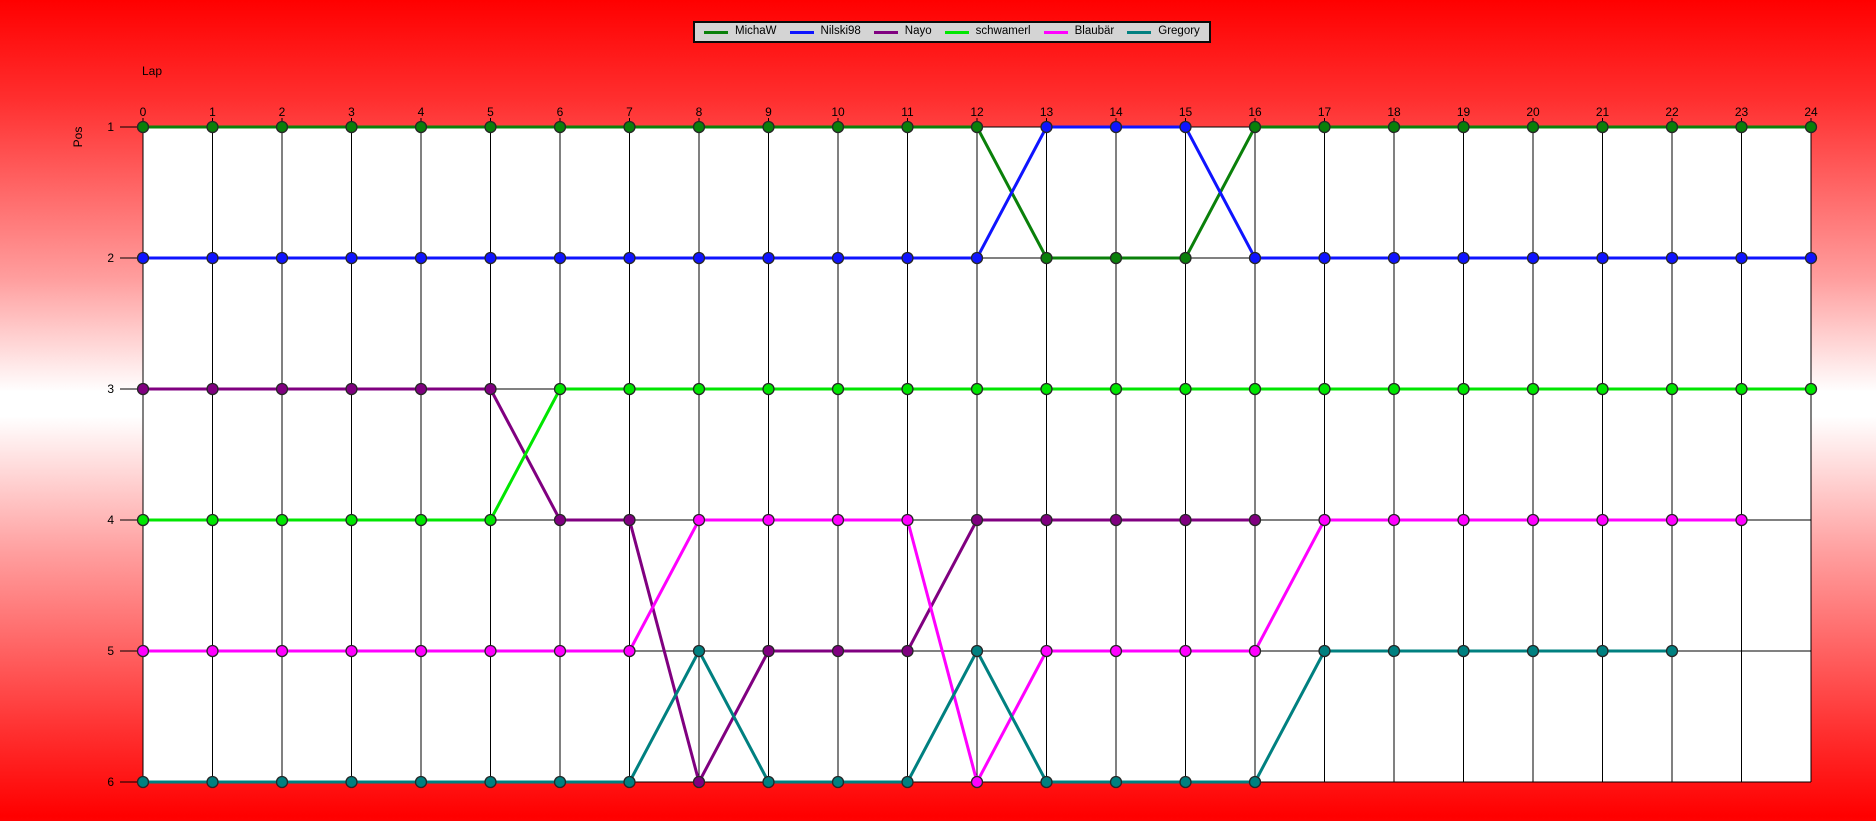  I want to click on data-point-blaubär-lap-22, so click(1672, 520).